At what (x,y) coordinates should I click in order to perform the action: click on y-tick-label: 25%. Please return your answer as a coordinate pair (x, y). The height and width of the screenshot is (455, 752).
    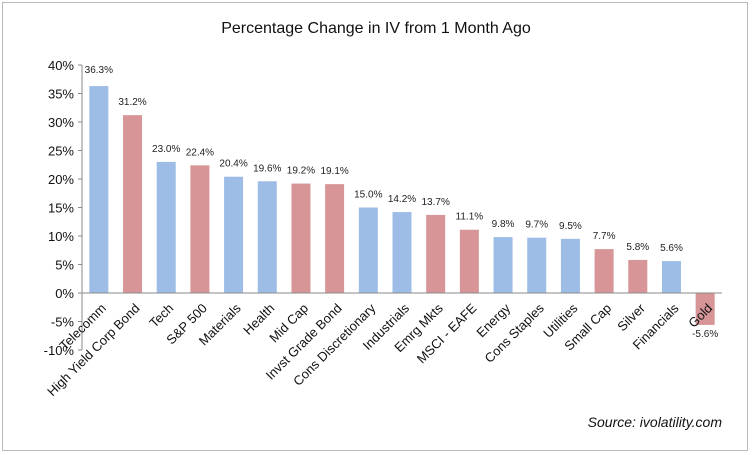
    Looking at the image, I should click on (61, 151).